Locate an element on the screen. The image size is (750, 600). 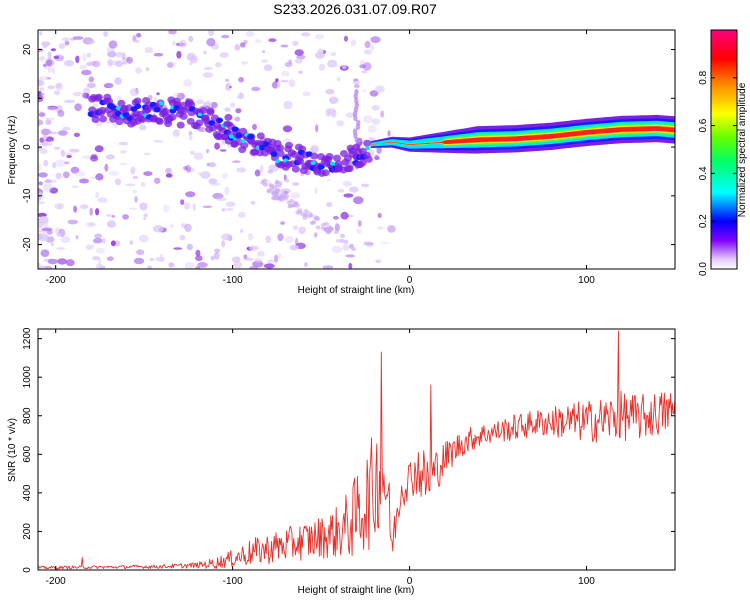
spectrogram-x-label: Height of straight line (km) is located at coordinates (356, 290).